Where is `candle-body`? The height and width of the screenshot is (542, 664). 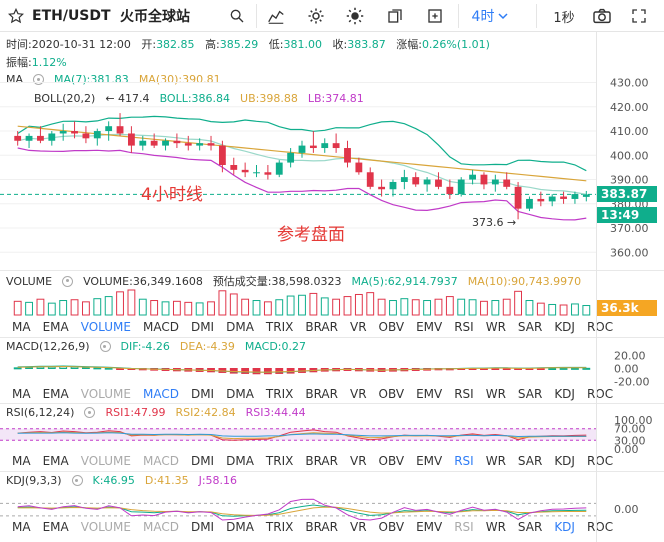
candle-body is located at coordinates (461, 187).